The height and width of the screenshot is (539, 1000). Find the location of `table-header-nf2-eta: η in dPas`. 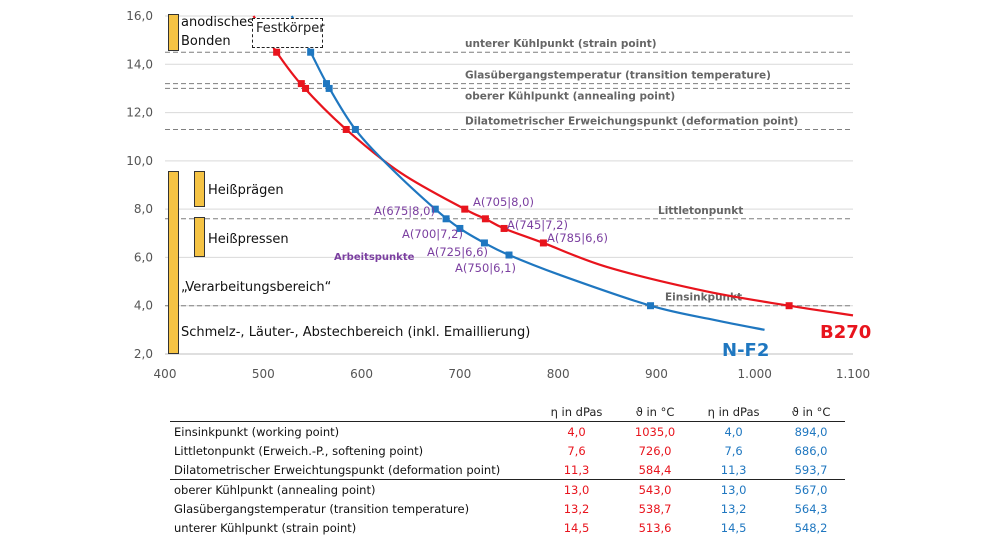

table-header-nf2-eta: η in dPas is located at coordinates (734, 412).